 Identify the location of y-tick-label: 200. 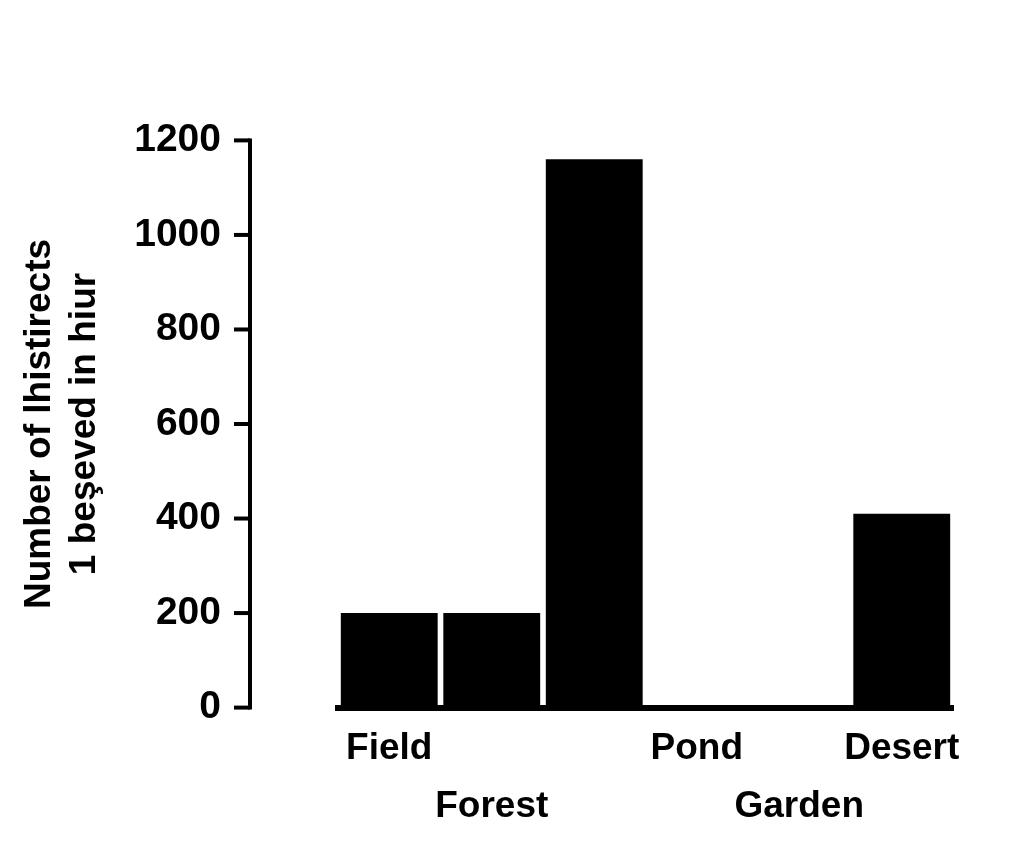
(188, 610).